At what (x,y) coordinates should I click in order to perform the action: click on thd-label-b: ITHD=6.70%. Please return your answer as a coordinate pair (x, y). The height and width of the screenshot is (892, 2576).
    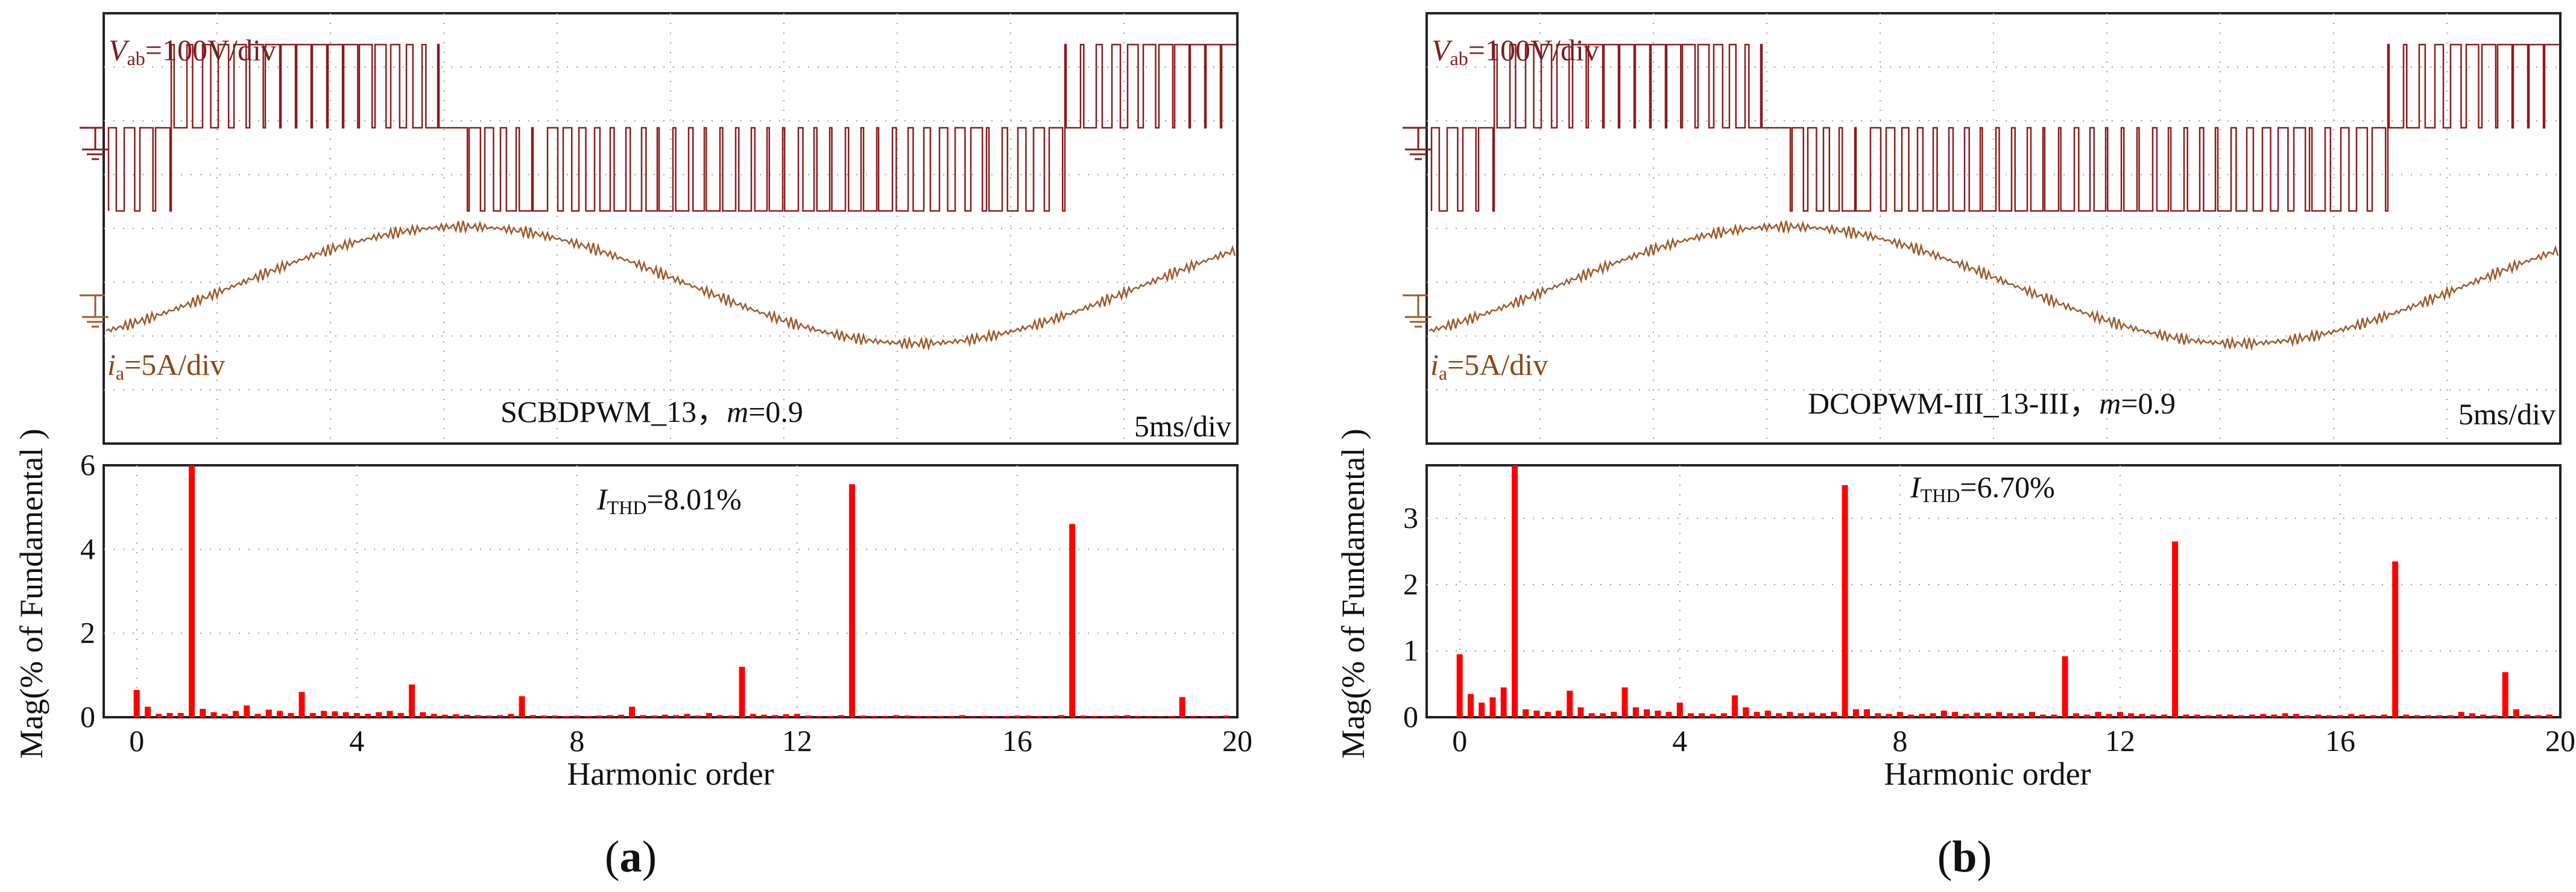
    Looking at the image, I should click on (1982, 488).